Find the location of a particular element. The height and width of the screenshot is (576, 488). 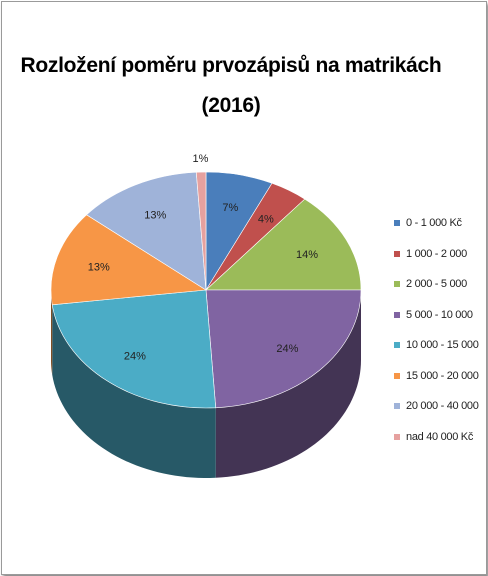

legend-label: 2 000 - 5 000 is located at coordinates (436, 284).